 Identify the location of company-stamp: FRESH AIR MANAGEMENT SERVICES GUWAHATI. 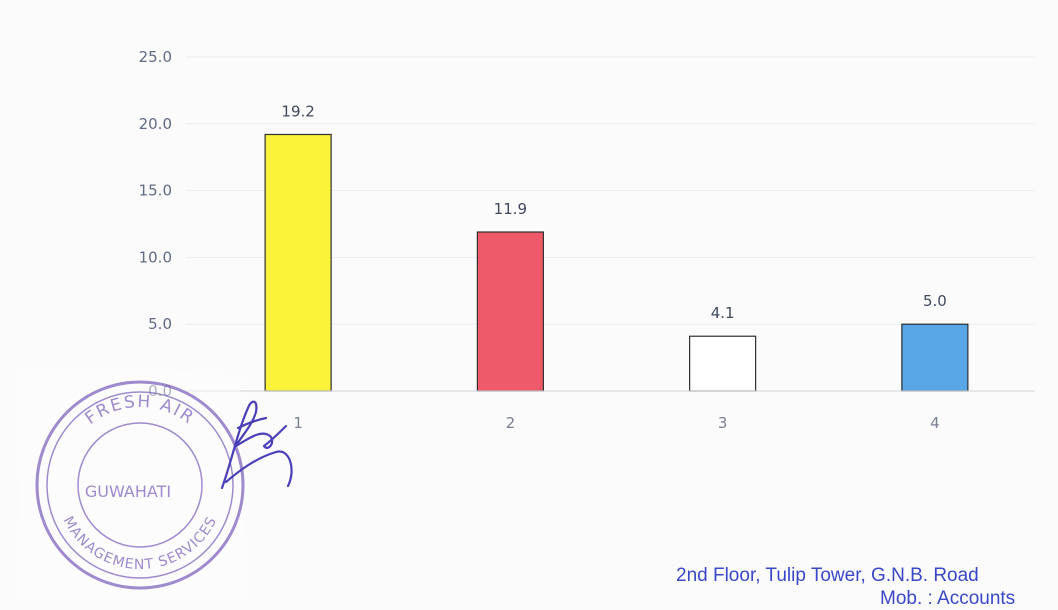
(132, 484).